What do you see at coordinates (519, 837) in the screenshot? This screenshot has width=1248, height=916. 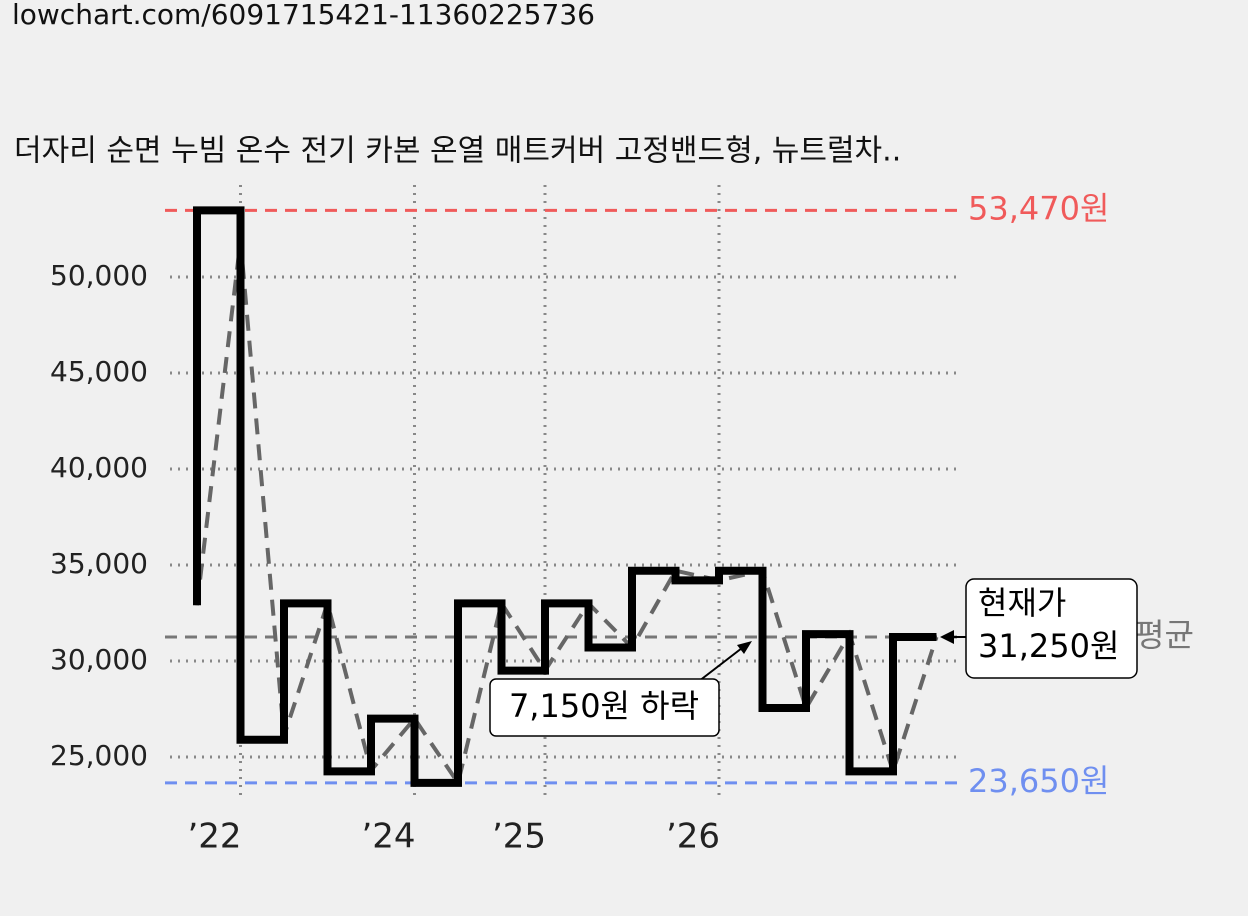 I see `x-tick-label: ’25` at bounding box center [519, 837].